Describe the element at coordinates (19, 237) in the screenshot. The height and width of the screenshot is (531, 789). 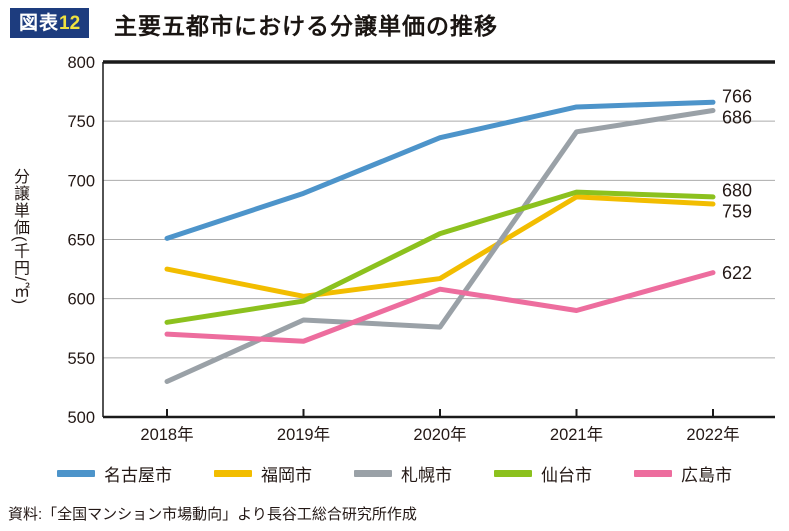
I see `y-axis-title: 分譲単価(千円/㎡)` at that location.